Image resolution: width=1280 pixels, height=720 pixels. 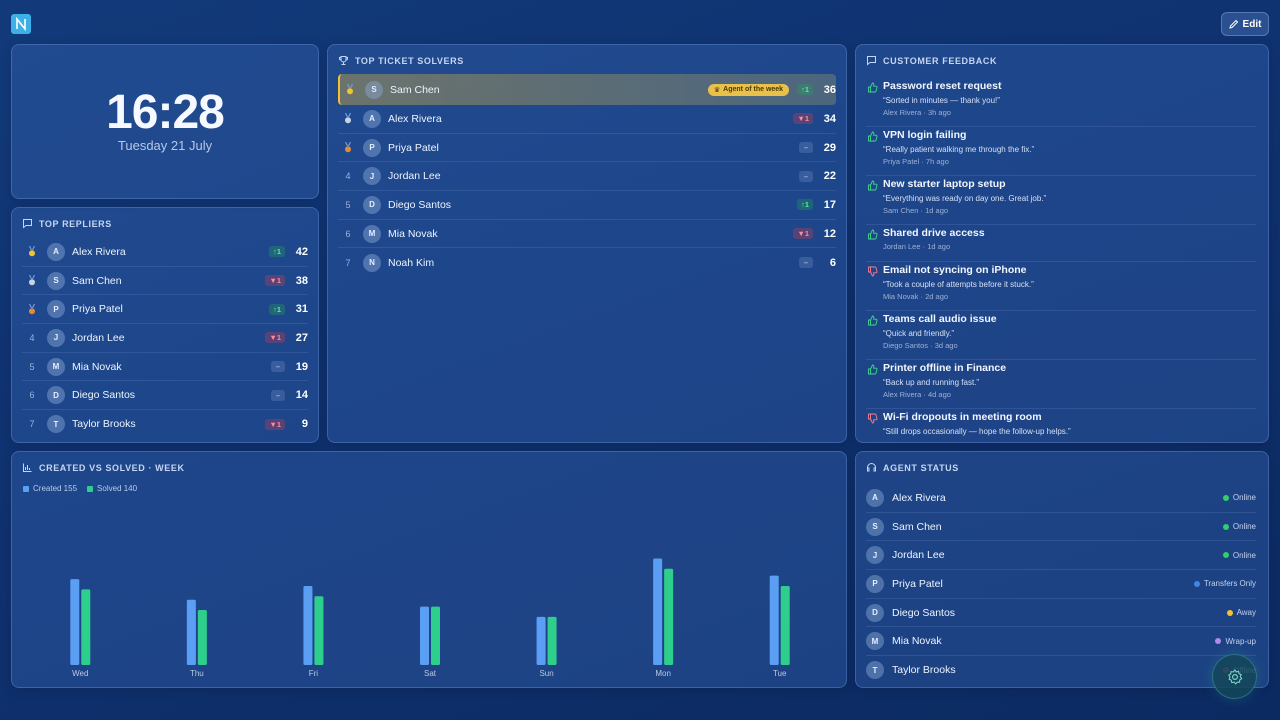 I want to click on agent-status-row: A Alex Rivera Online, so click(x=1061, y=498).